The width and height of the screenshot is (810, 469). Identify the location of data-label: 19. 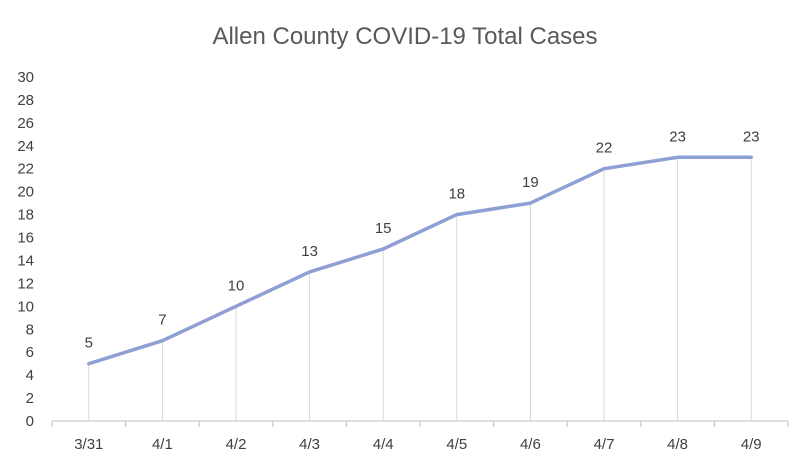
(530, 182).